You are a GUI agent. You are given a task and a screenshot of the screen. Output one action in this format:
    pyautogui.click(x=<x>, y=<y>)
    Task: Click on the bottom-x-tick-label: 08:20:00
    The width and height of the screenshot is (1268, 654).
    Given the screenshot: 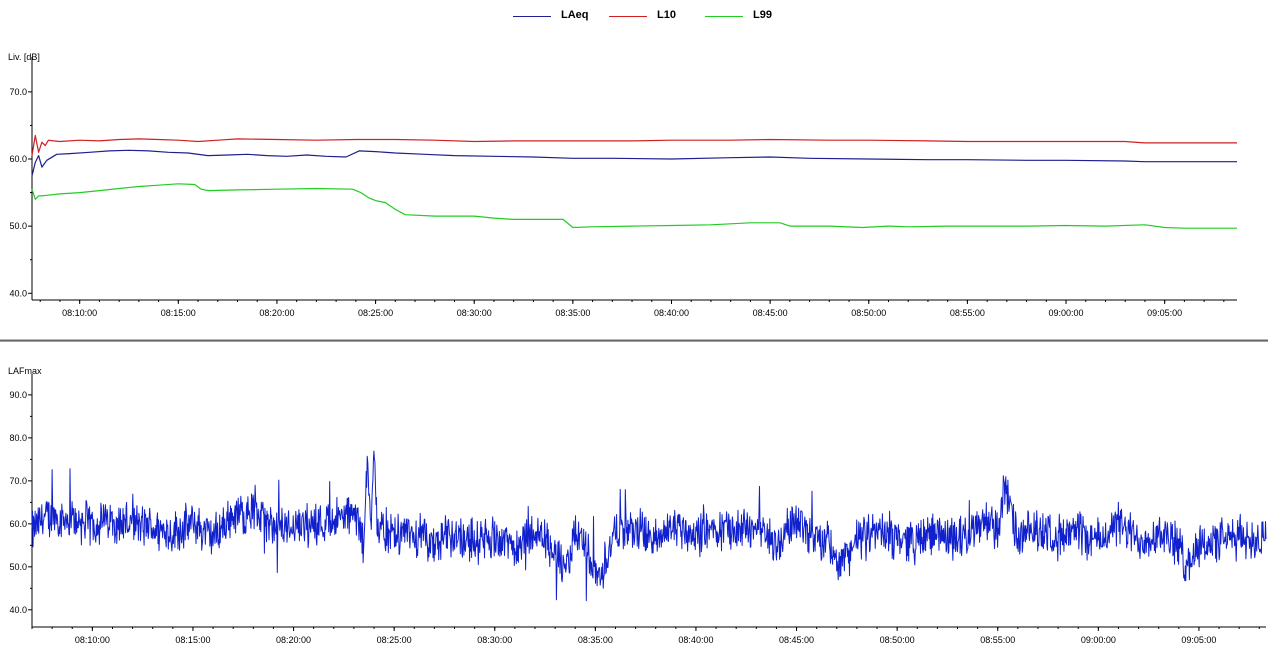 What is the action you would take?
    pyautogui.click(x=293, y=640)
    